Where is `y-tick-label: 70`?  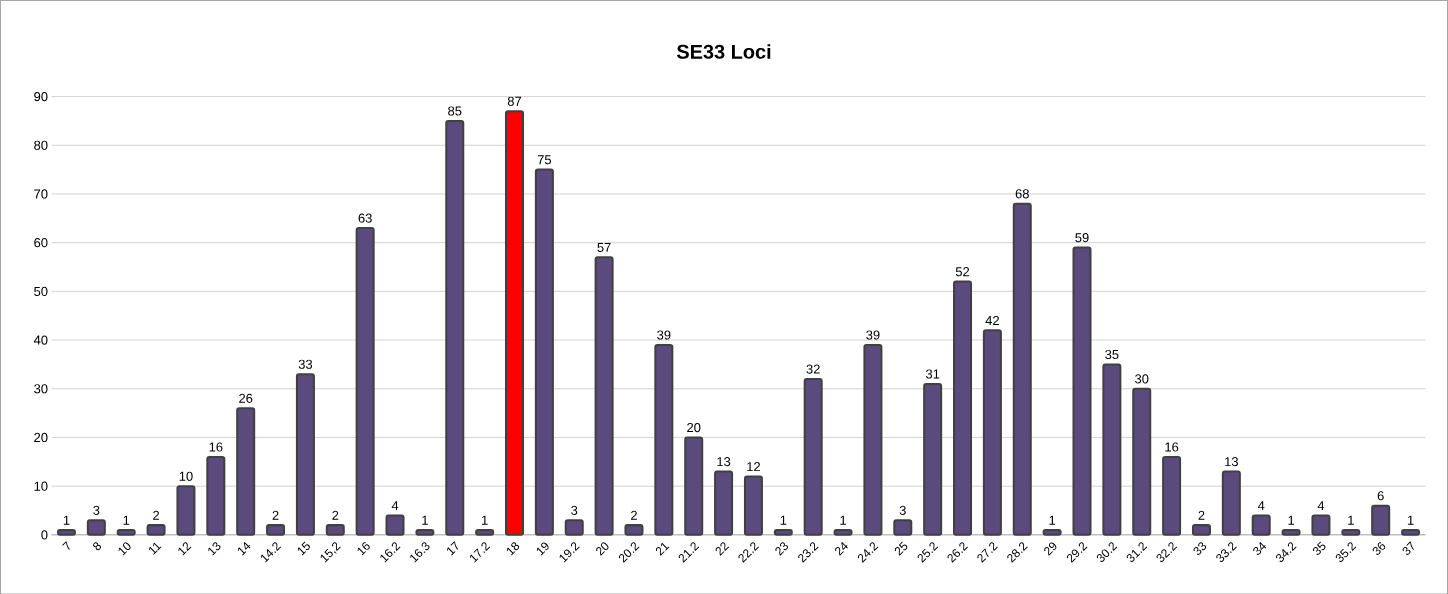 y-tick-label: 70 is located at coordinates (41, 194).